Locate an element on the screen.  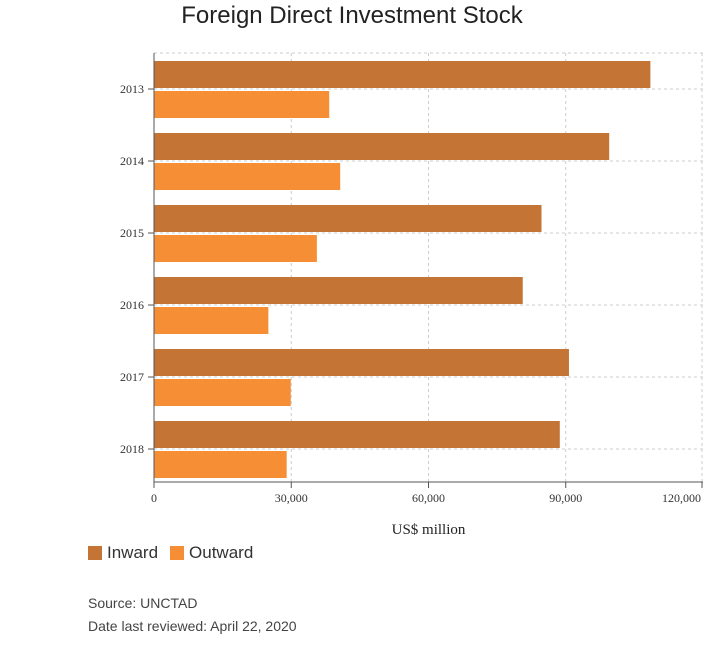
chart-title: Foreign Direct Investment Stock is located at coordinates (352, 15).